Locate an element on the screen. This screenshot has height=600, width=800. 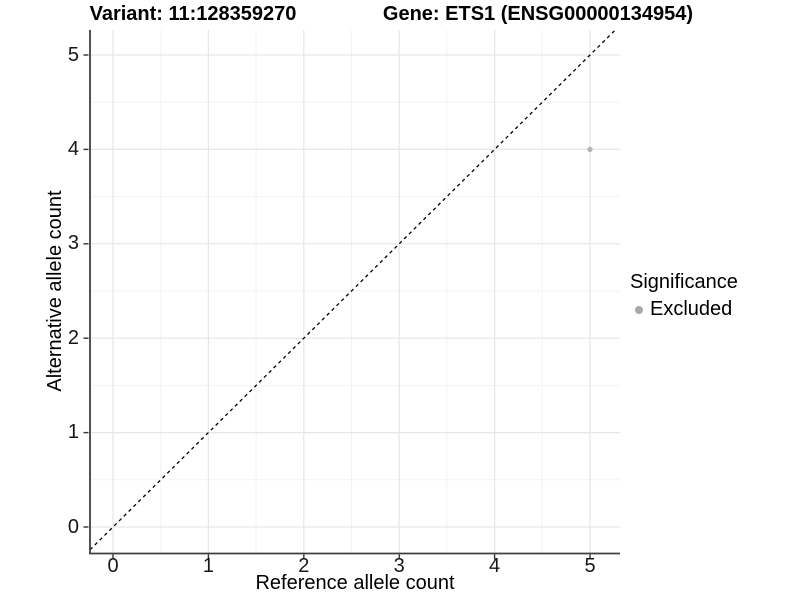
legend-item: Excluded is located at coordinates (684, 309).